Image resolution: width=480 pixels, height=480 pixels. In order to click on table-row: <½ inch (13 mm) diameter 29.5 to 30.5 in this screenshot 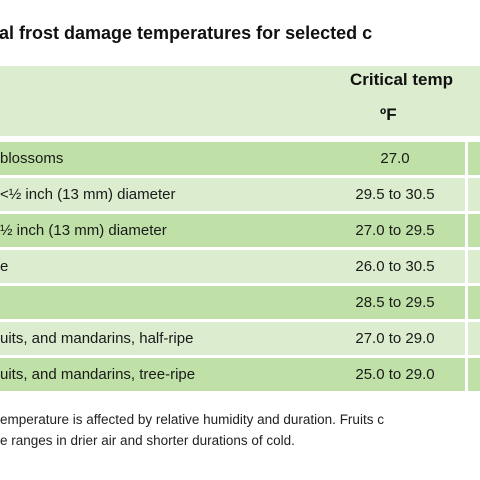, I will do `click(240, 194)`.